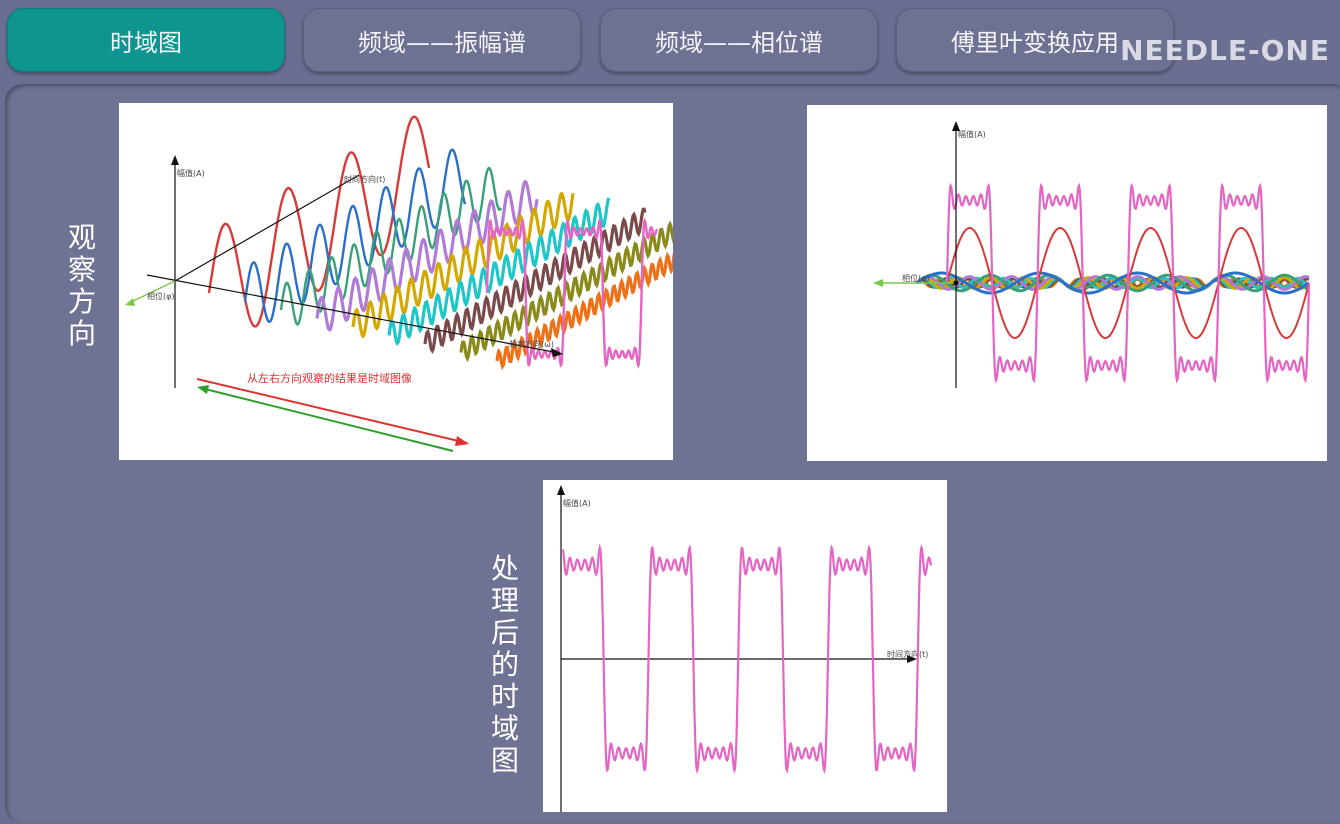  I want to click on observe-direction-label: 观察方向, so click(81, 285).